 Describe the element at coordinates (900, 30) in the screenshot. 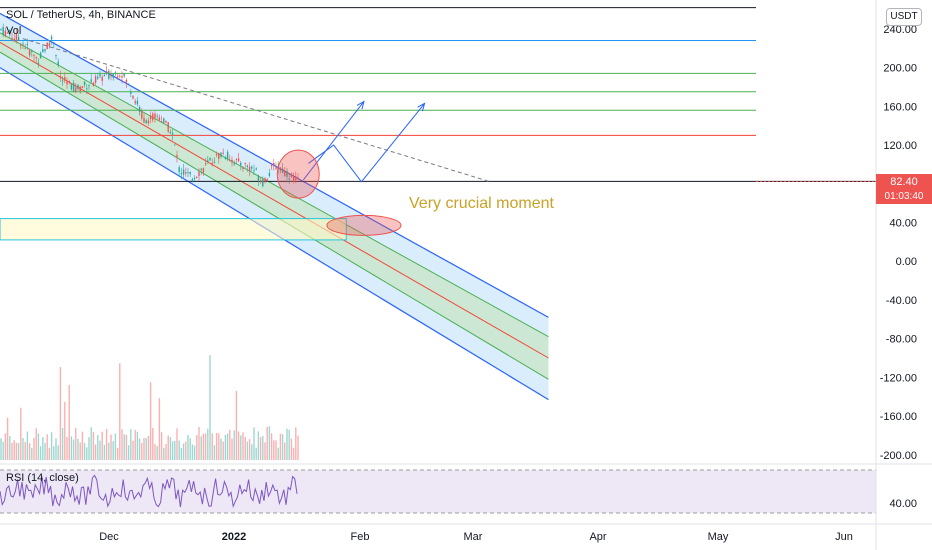

I see `y-tick-label: 240.00` at that location.